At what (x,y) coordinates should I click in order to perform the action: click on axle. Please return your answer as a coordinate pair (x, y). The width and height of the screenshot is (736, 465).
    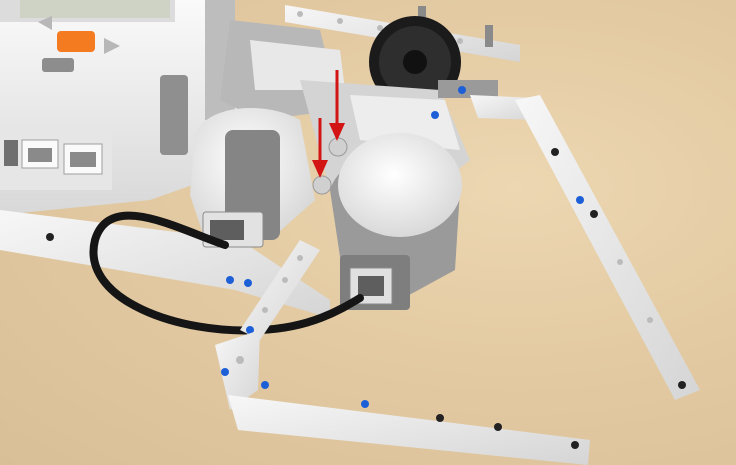
    Looking at the image, I should click on (489, 36).